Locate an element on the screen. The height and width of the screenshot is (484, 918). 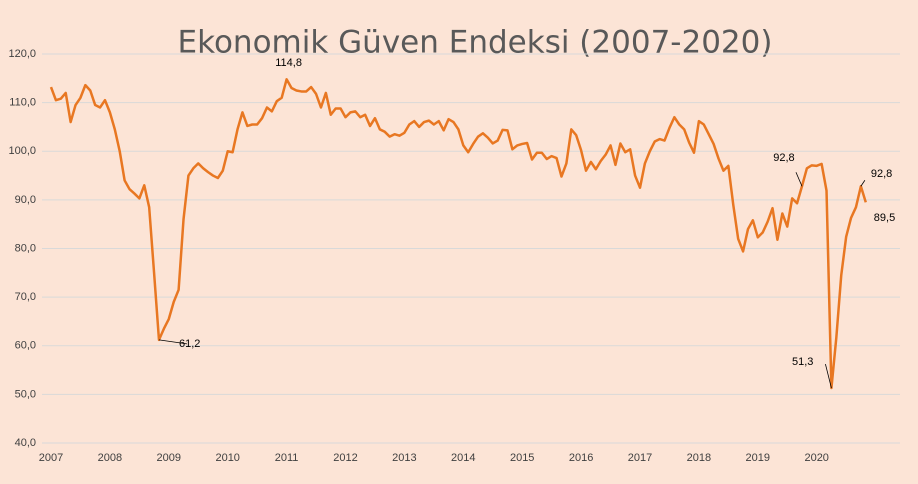
y-tick-label: 120,0 is located at coordinates (22, 54).